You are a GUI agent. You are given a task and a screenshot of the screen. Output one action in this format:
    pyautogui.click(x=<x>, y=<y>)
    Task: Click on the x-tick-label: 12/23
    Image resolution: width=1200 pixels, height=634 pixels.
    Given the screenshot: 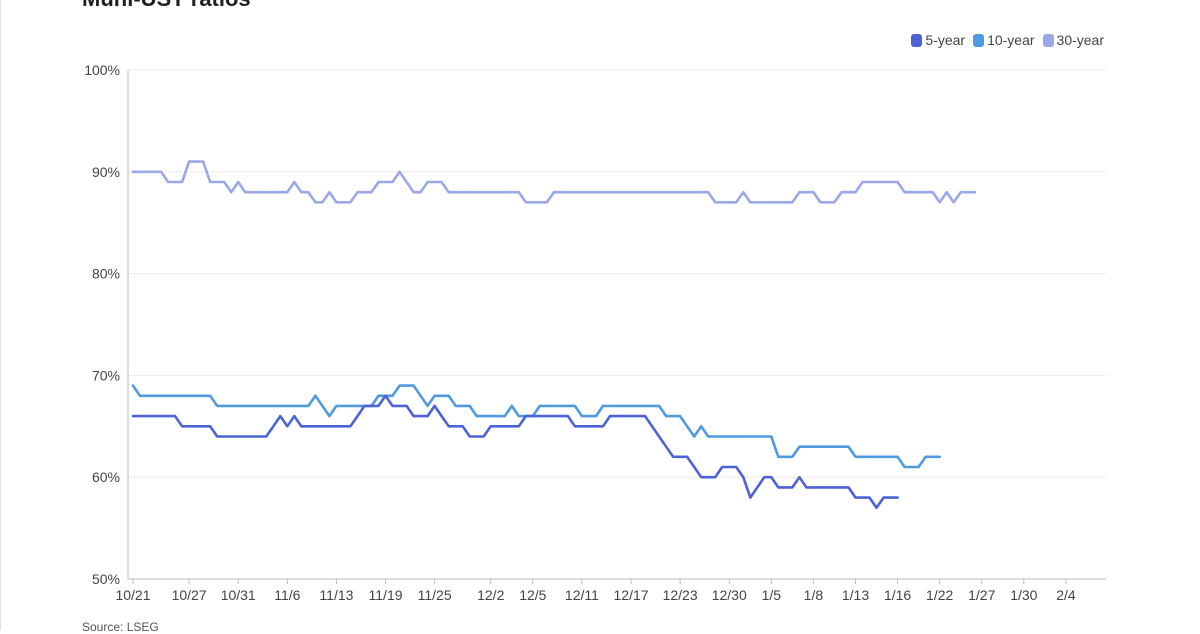 What is the action you would take?
    pyautogui.click(x=680, y=595)
    